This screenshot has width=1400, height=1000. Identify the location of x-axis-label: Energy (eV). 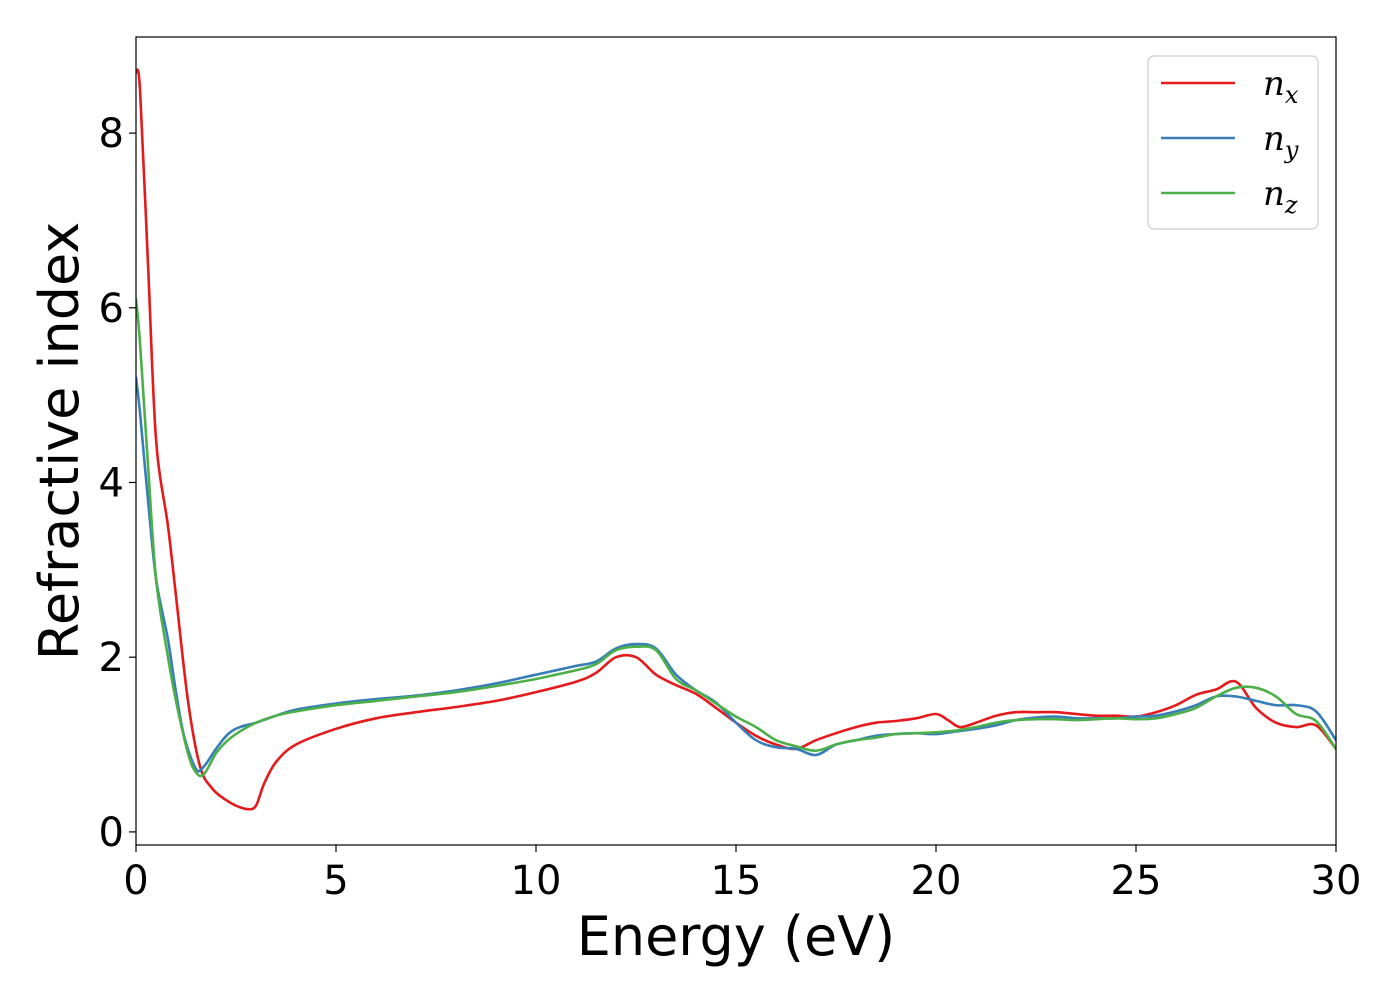
(736, 936).